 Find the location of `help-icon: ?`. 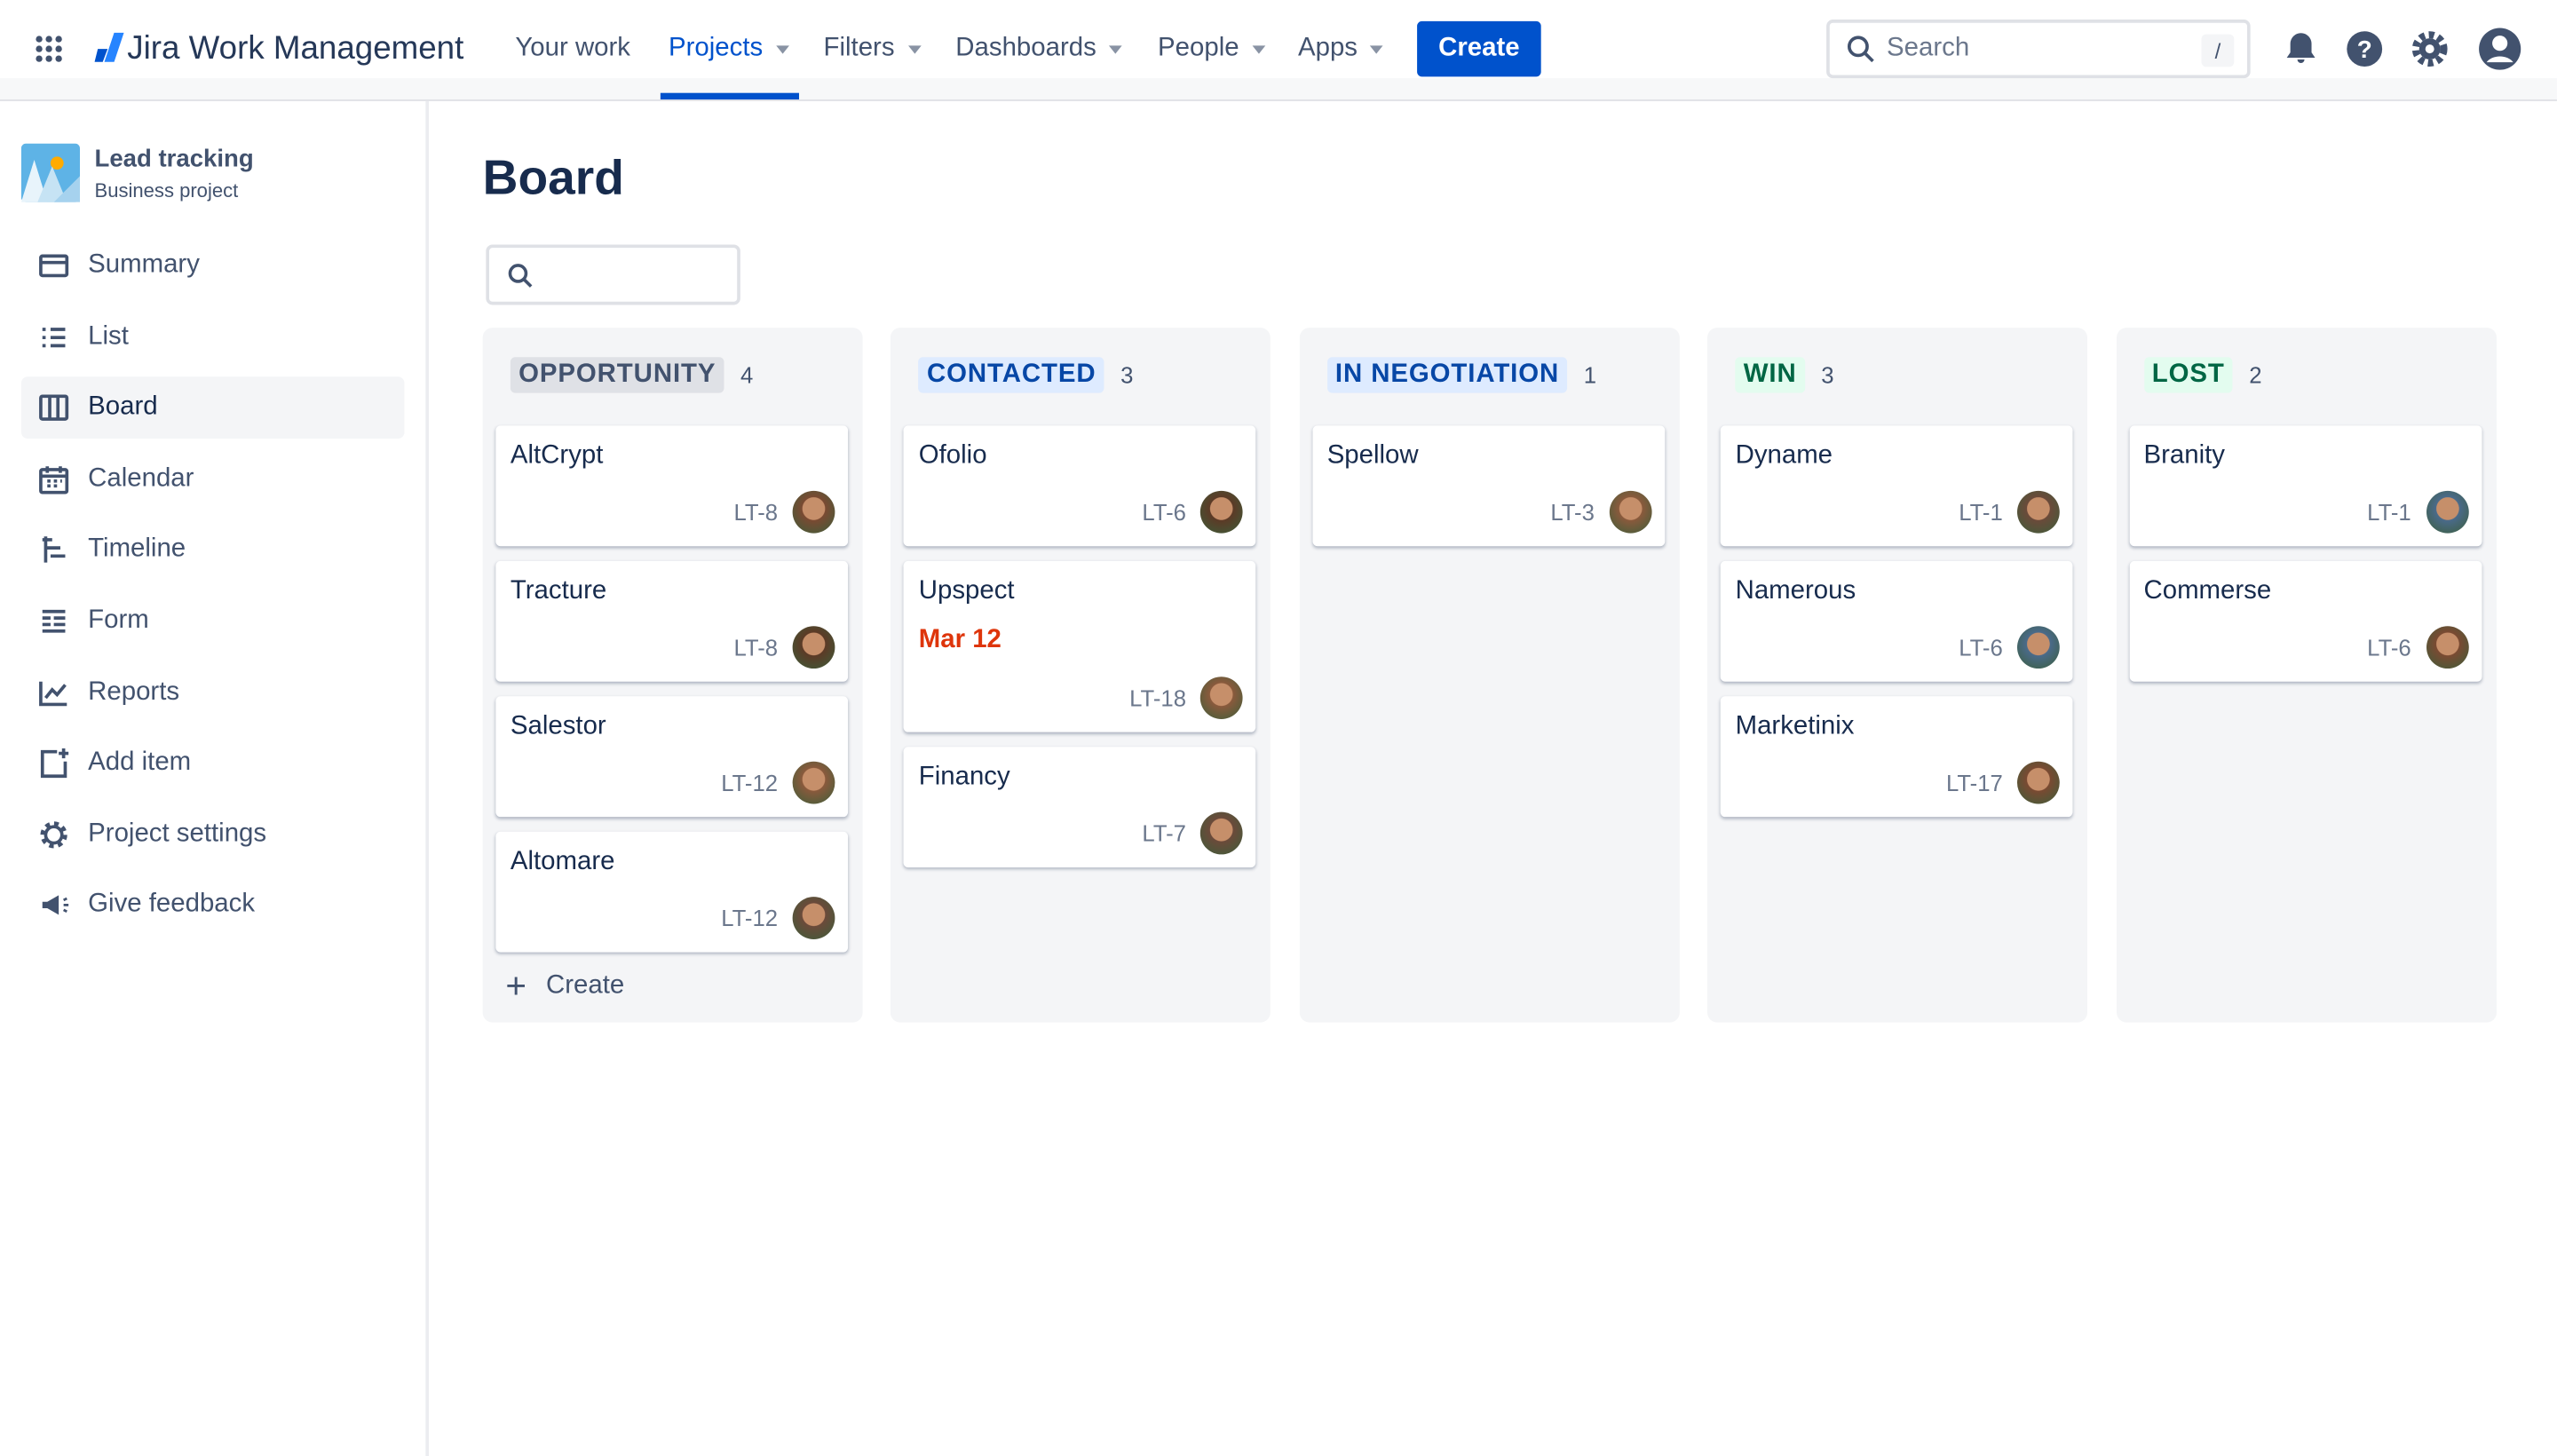

help-icon: ? is located at coordinates (2364, 49).